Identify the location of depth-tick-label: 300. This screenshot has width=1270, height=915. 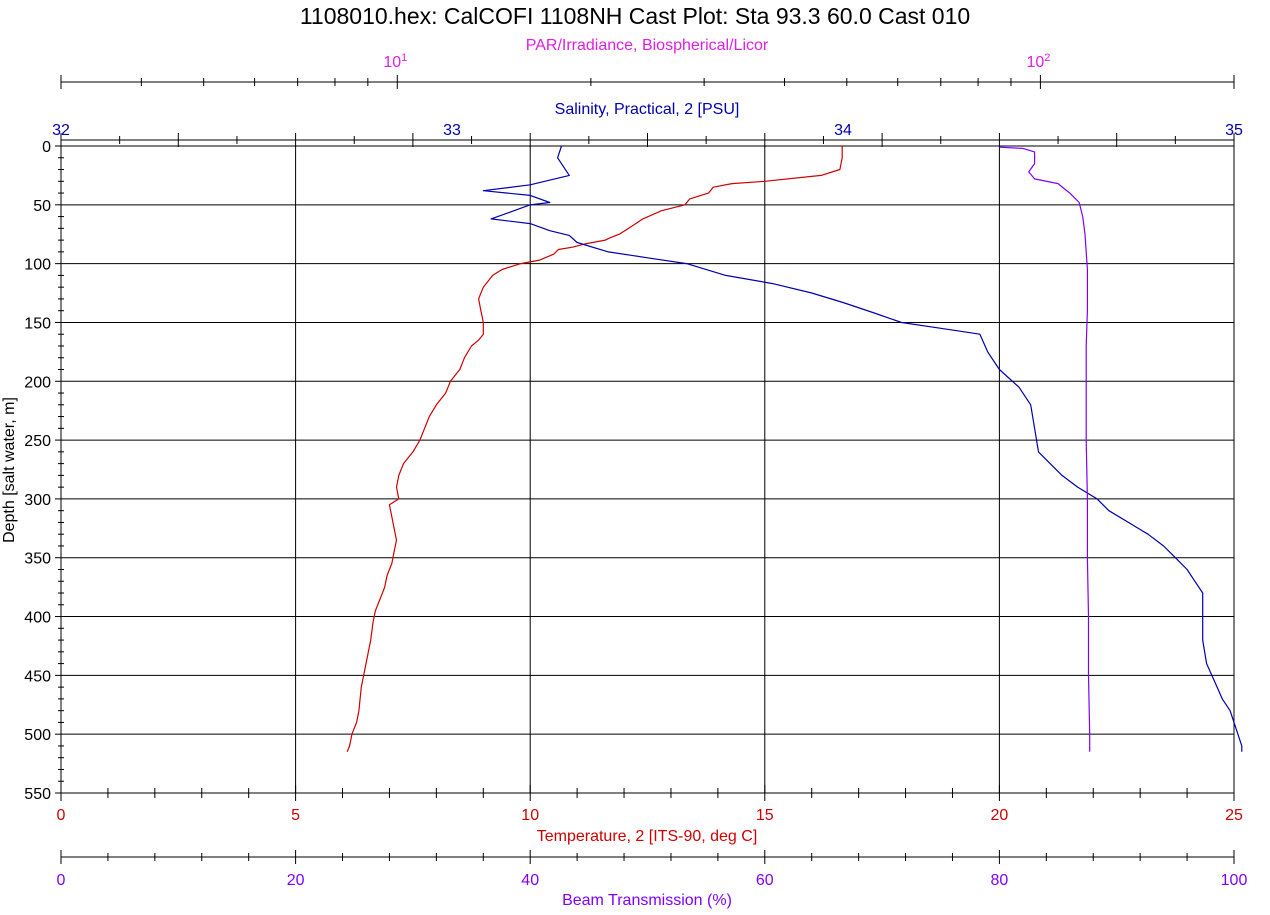
(37, 500).